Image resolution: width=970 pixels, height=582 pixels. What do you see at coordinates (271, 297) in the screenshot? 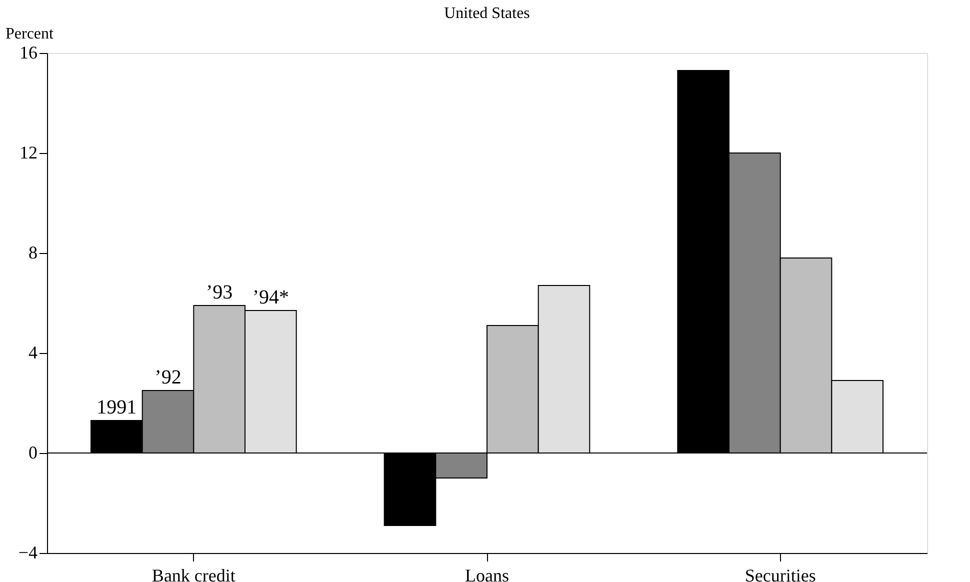
I see `series-label: ’94*` at bounding box center [271, 297].